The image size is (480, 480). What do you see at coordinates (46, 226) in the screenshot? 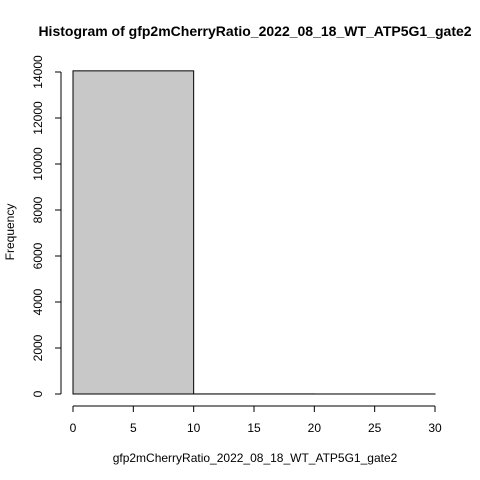
I see `y-axis: 0 2000 4000 6000 8000 10000 12000 14000` at bounding box center [46, 226].